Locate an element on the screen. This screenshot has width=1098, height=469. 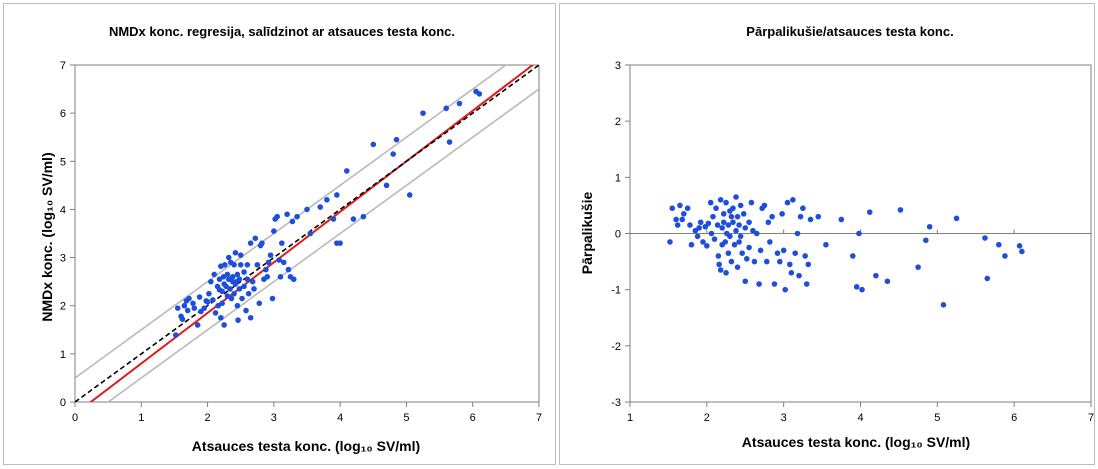
y-tick-label: 0 is located at coordinates (618, 235).